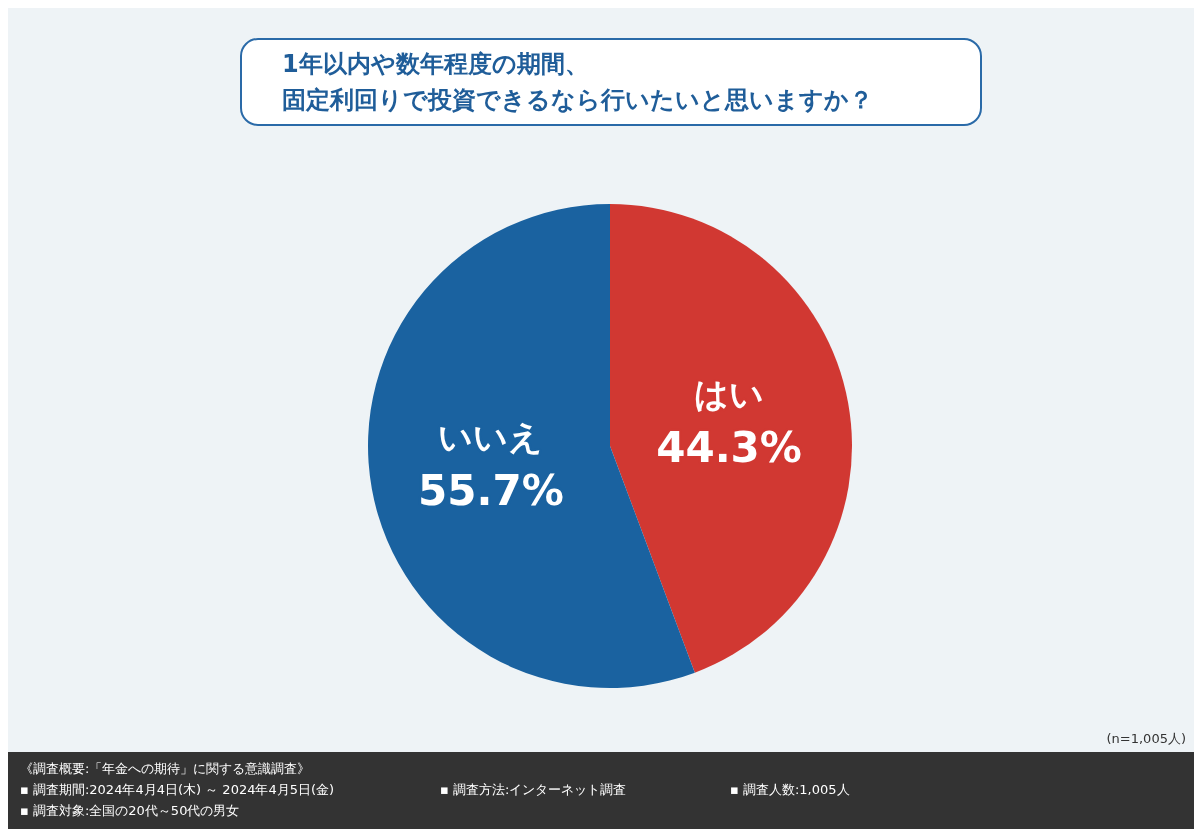  What do you see at coordinates (491, 491) in the screenshot?
I see `data-label: 55.7%` at bounding box center [491, 491].